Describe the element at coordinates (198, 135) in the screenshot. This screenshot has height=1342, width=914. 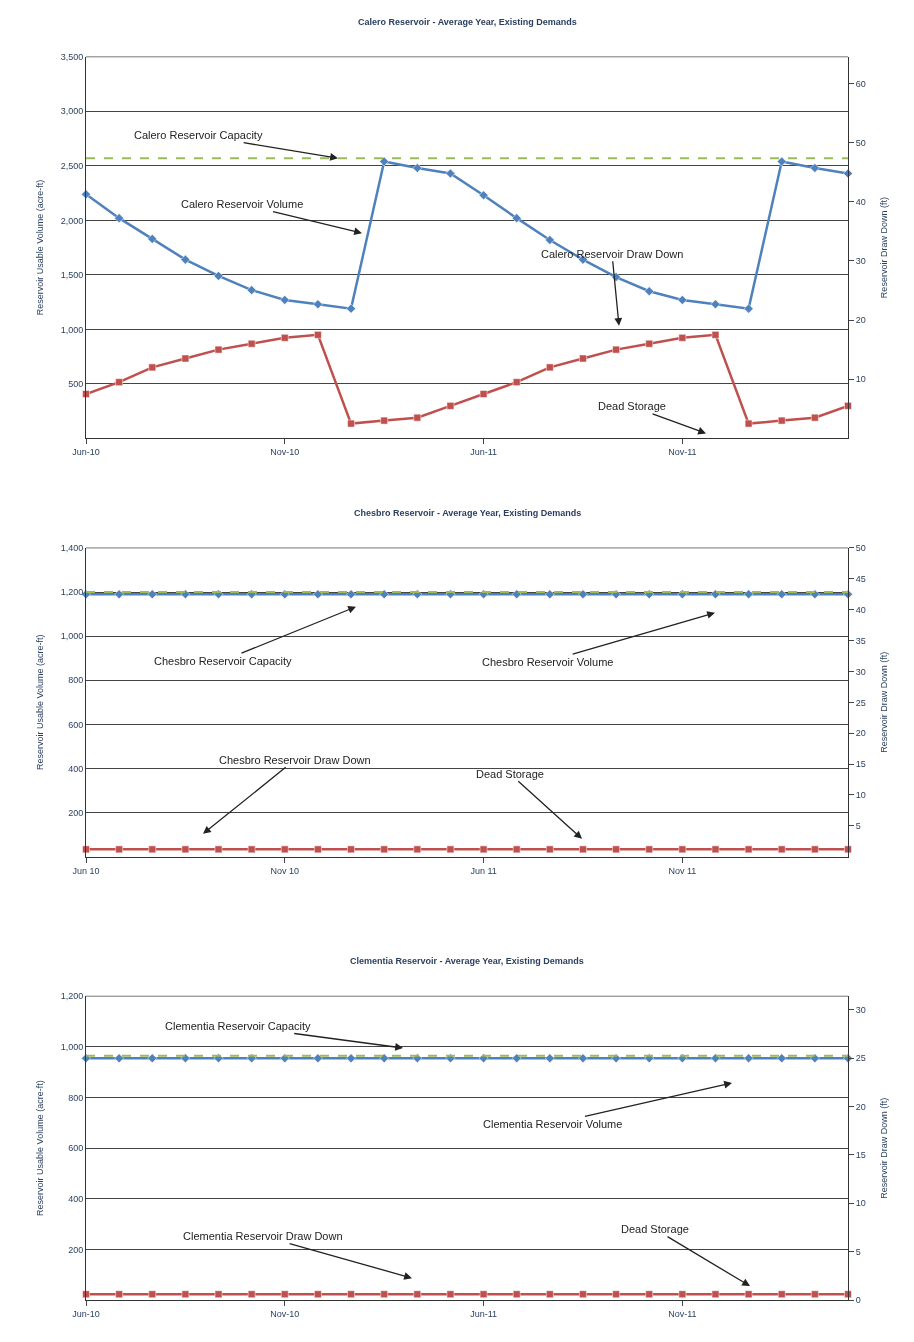
I see `annotation: Calero Reservoir Capacity` at that location.